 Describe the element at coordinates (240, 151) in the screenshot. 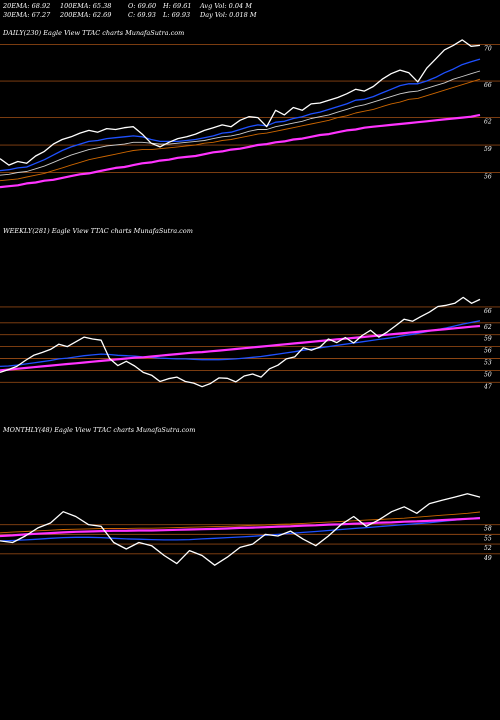

I see `daily-ema-slow-line` at that location.